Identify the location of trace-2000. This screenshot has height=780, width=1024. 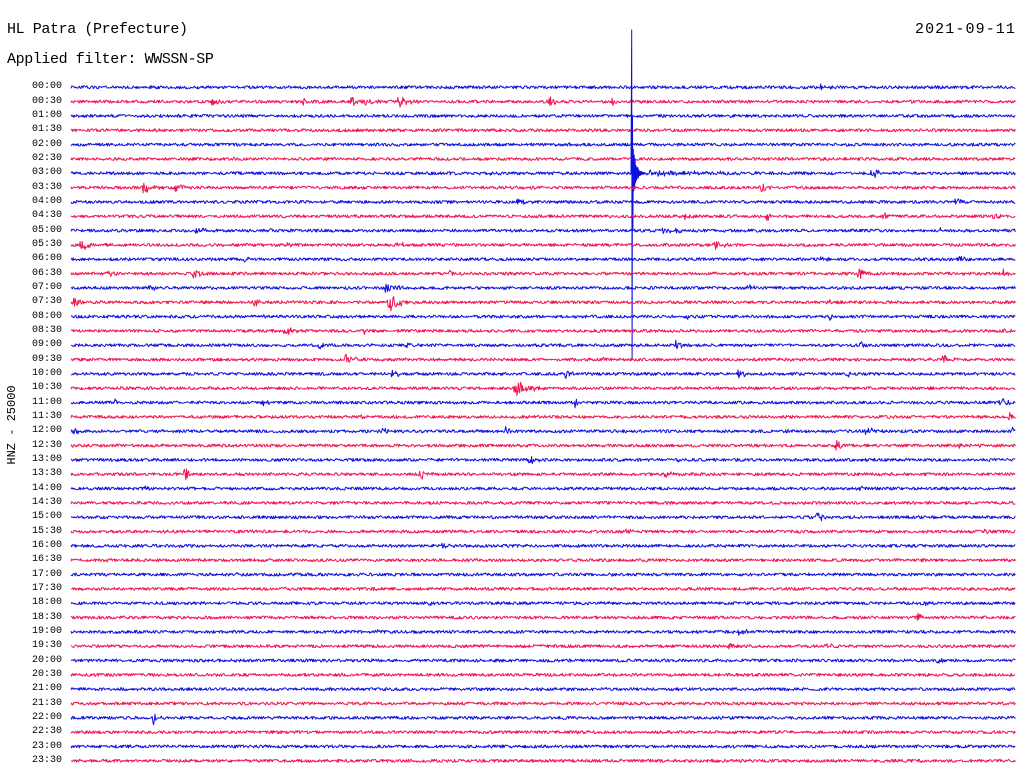
(543, 660).